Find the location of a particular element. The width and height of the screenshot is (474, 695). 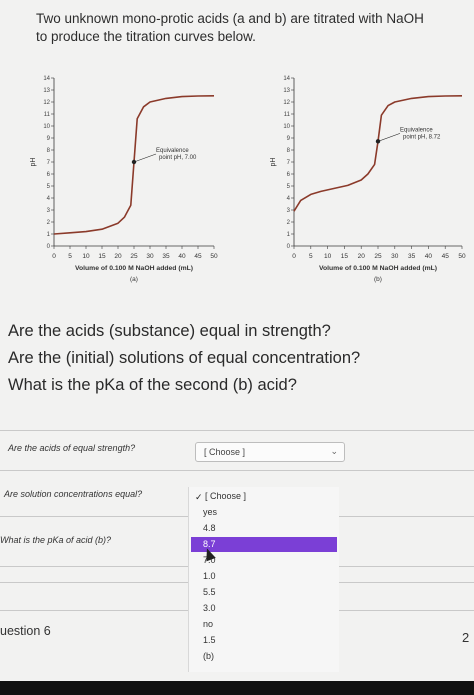

dropdown-option: 1.0 is located at coordinates (209, 576).